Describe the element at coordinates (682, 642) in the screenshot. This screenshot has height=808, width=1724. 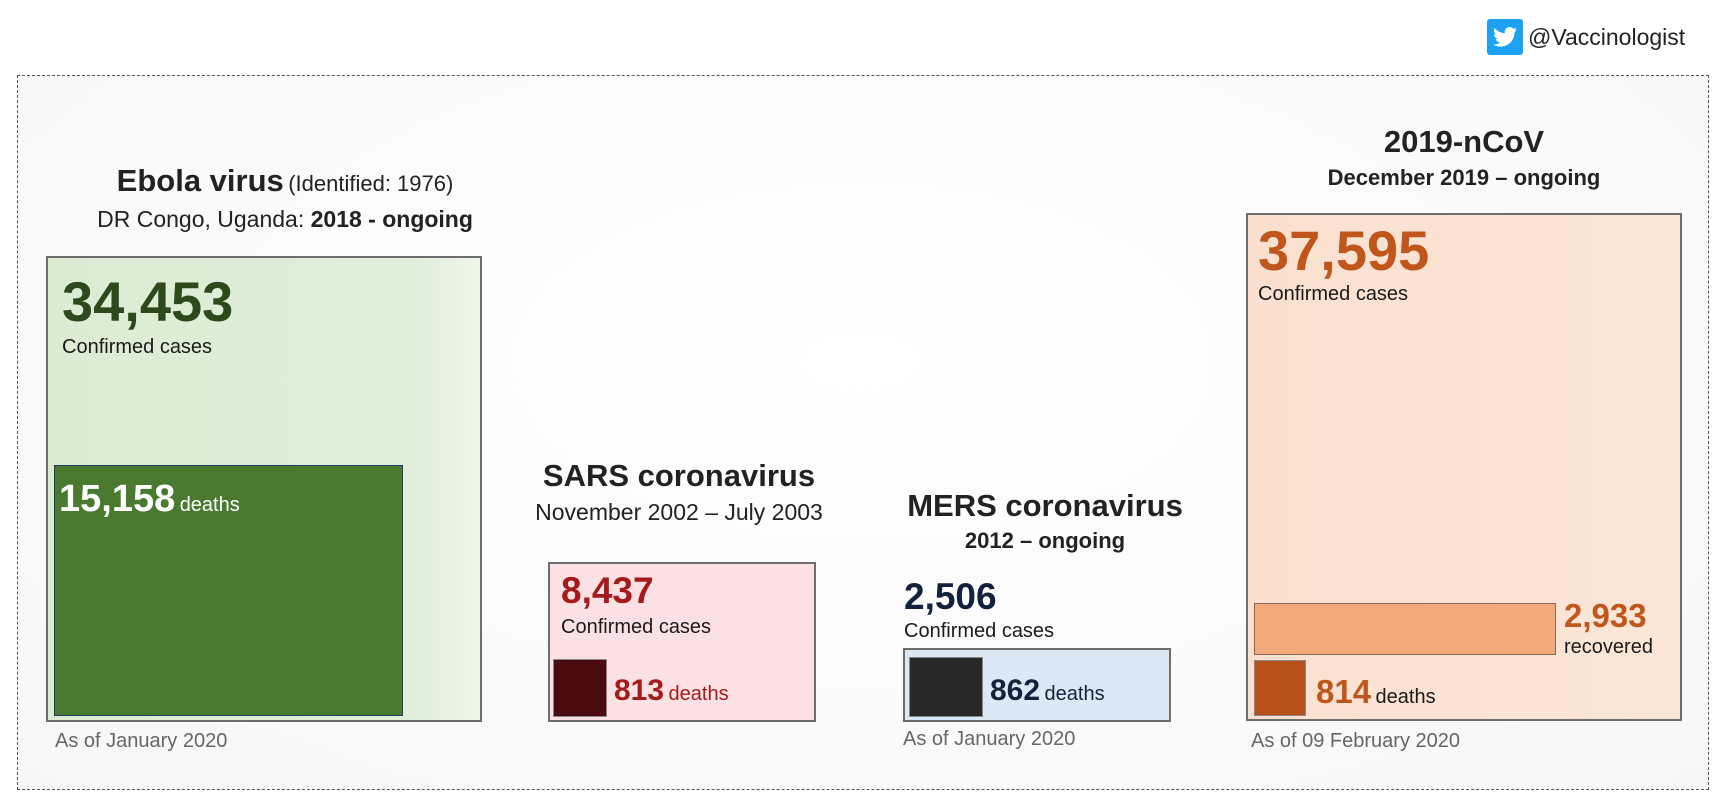
I see `sars-confirmed-box: 8,437 Confirmed cases 813 deaths` at that location.